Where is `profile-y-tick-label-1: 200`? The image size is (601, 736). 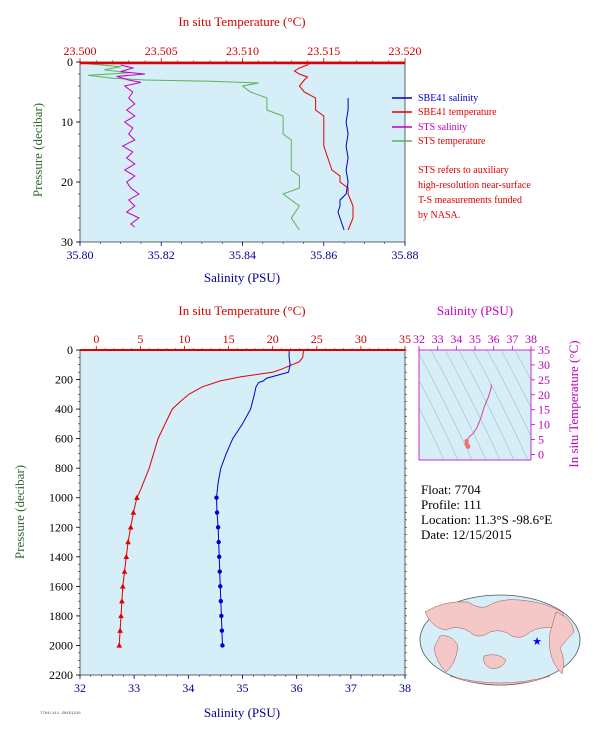
profile-y-tick-label-1: 200 is located at coordinates (64, 380).